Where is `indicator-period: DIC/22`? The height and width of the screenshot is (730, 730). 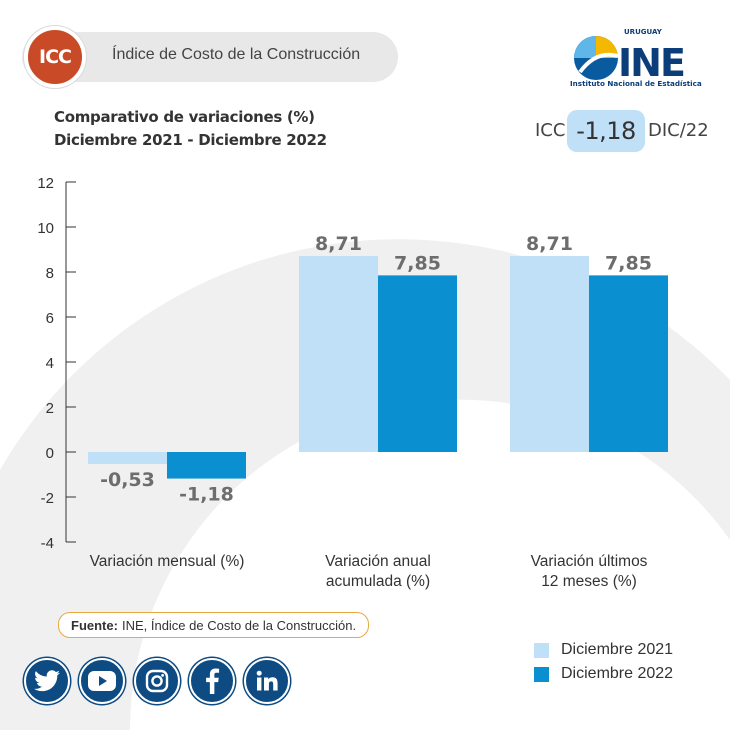 indicator-period: DIC/22 is located at coordinates (678, 130).